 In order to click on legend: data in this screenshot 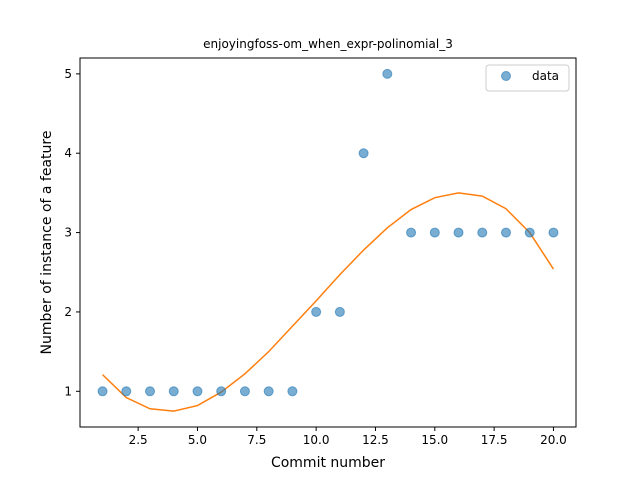, I will do `click(527, 78)`.